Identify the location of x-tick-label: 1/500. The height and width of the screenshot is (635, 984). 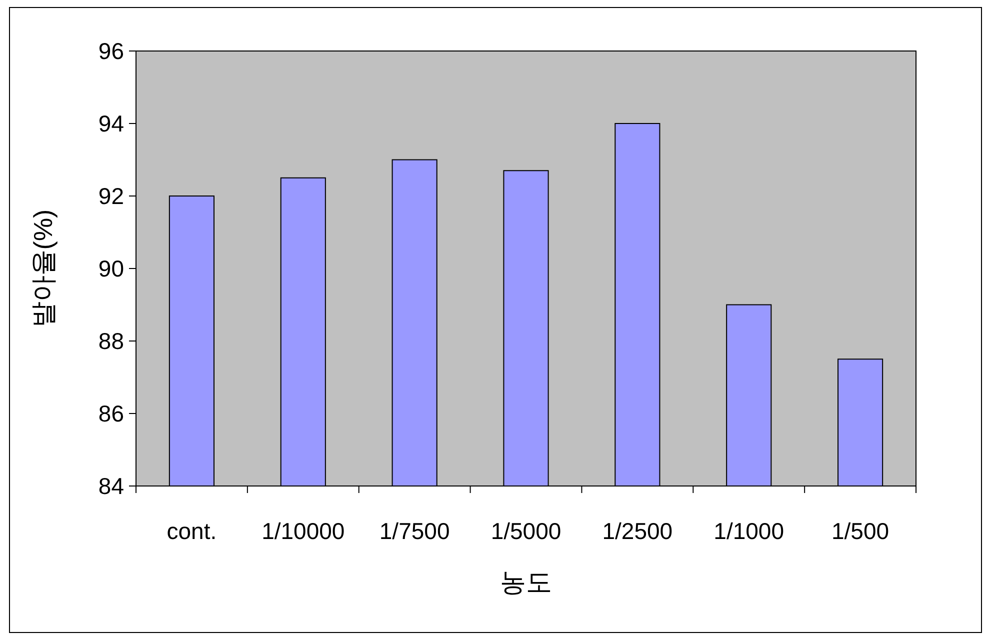
(861, 531).